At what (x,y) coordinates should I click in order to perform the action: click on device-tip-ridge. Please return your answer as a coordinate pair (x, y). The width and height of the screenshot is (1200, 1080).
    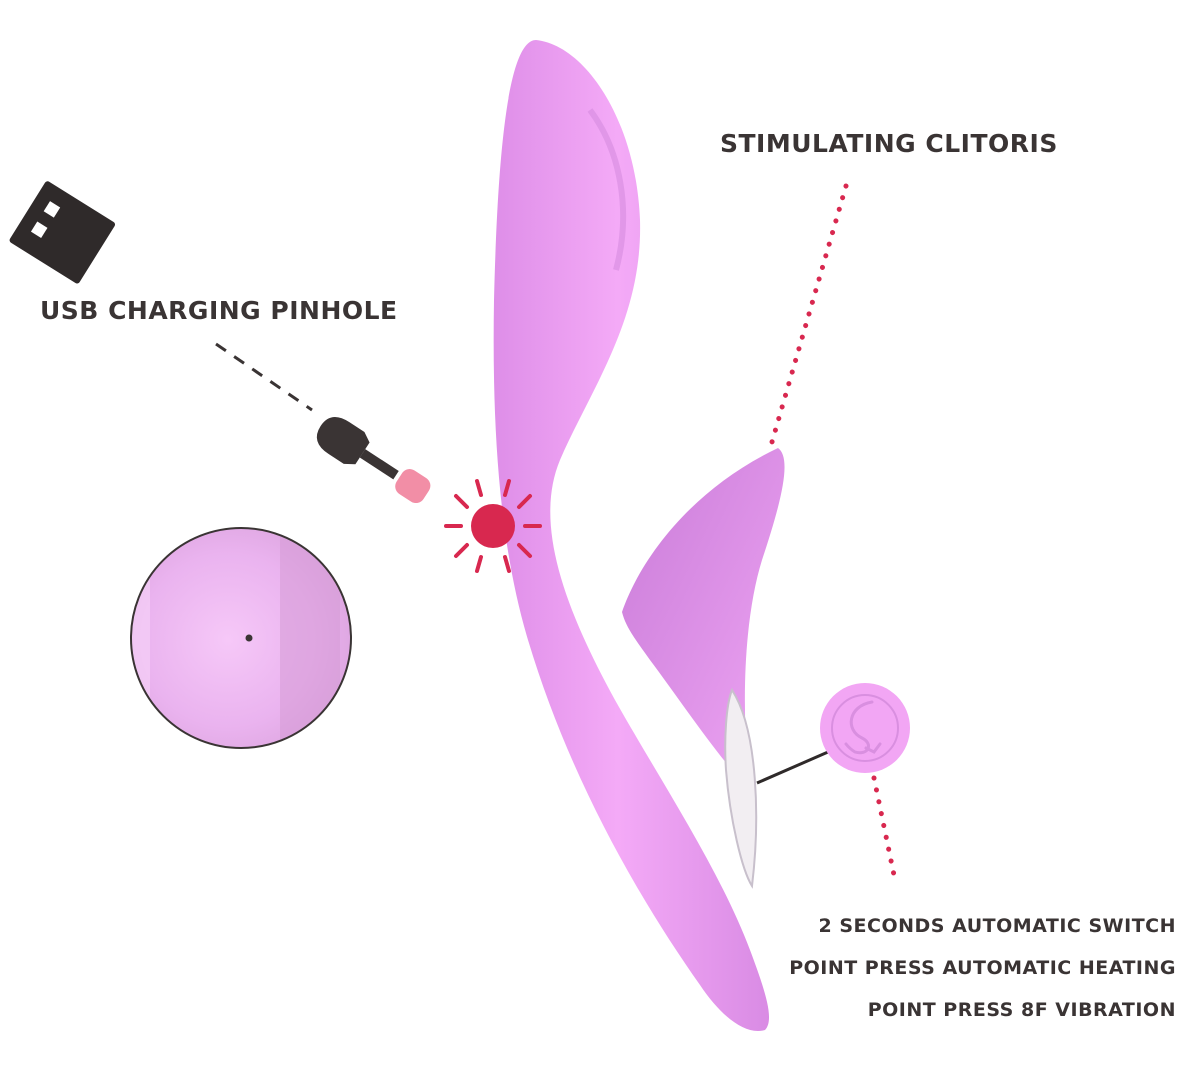
    Looking at the image, I should click on (607, 189).